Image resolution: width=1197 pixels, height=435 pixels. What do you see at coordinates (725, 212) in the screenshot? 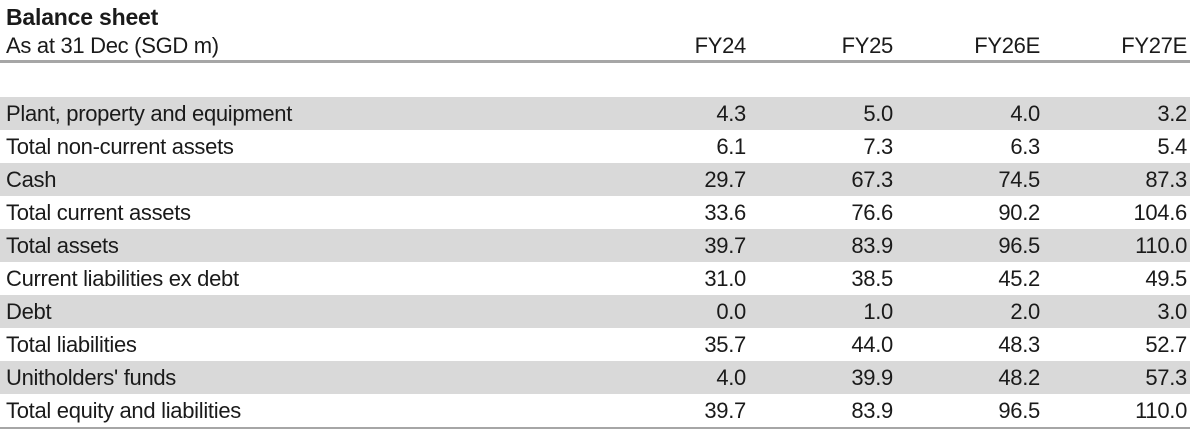
I see `cell-value: 33.6` at bounding box center [725, 212].